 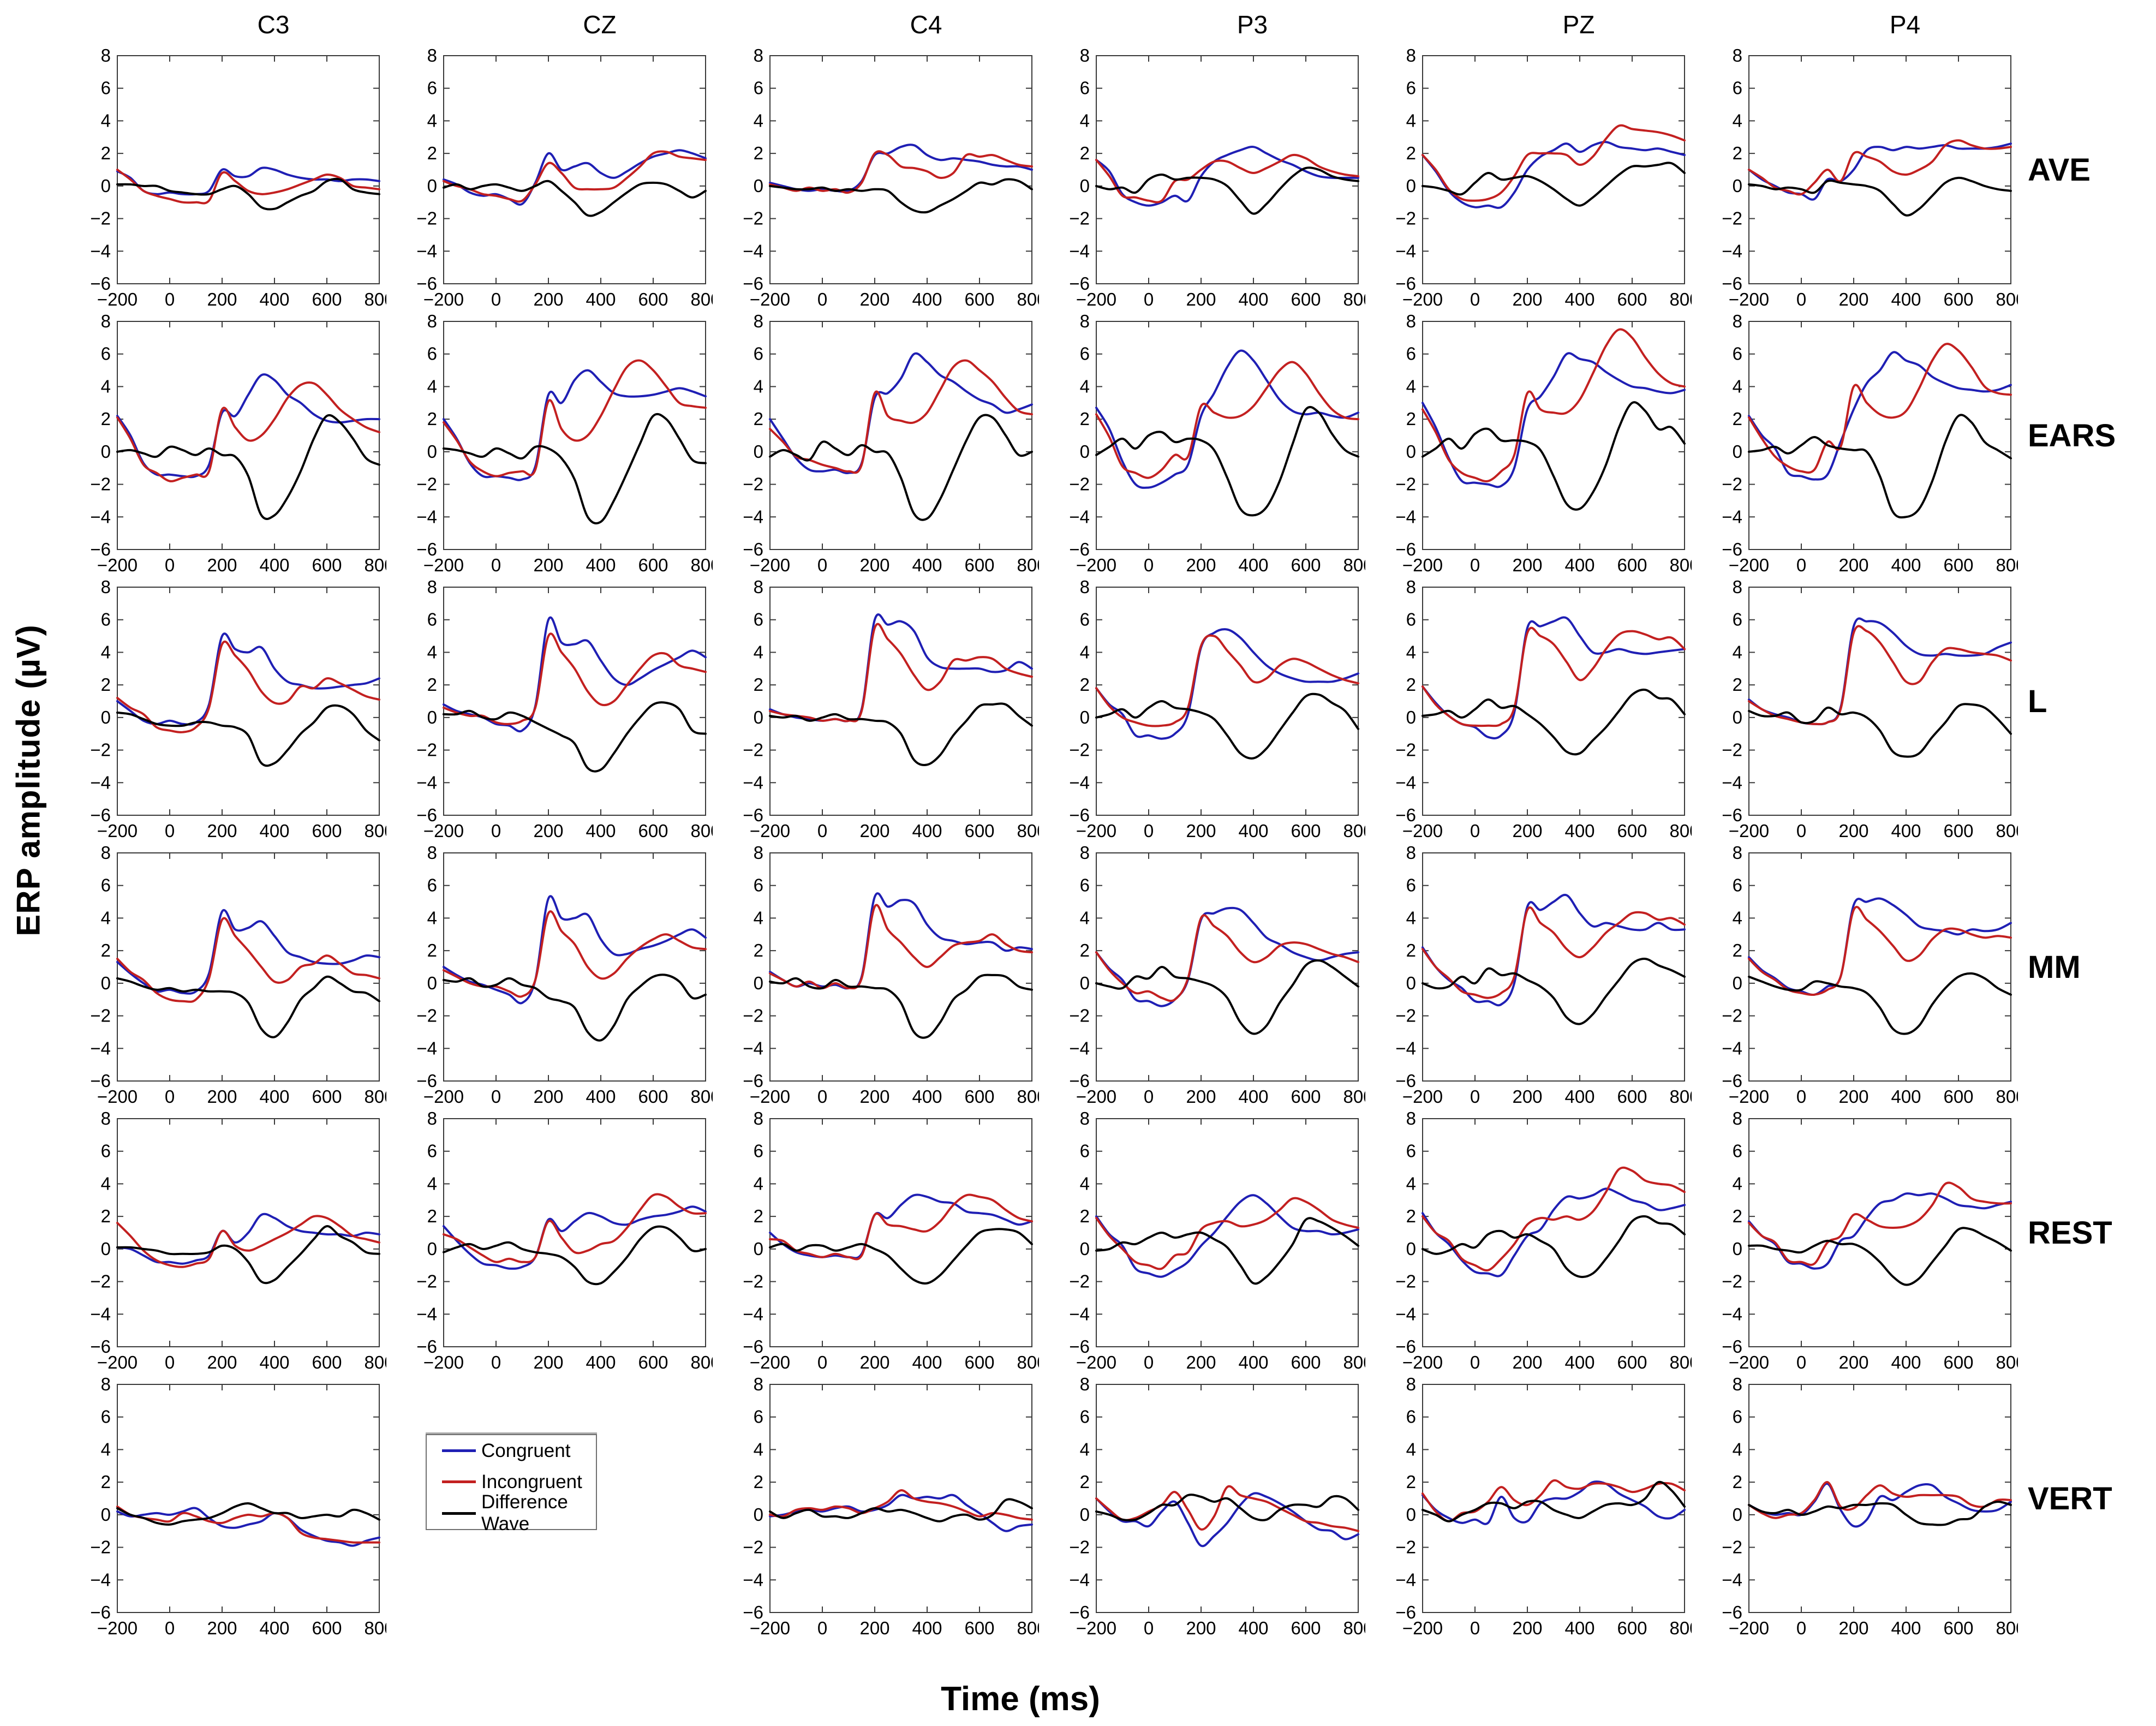 What do you see at coordinates (1547, 177) in the screenshot?
I see `subplot-canvas-AVE-PZ: −200 0 200 400 600 800 8 6 4 2 0 −2 −4 −6` at bounding box center [1547, 177].